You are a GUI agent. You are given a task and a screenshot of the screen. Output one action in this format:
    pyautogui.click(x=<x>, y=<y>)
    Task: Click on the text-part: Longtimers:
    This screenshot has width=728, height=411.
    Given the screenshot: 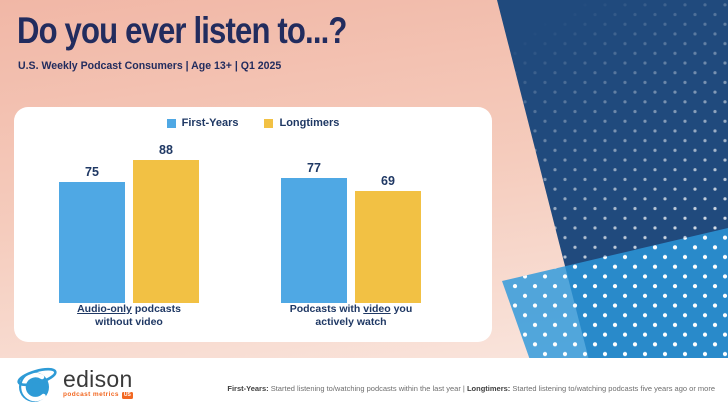 What is the action you would take?
    pyautogui.click(x=488, y=388)
    